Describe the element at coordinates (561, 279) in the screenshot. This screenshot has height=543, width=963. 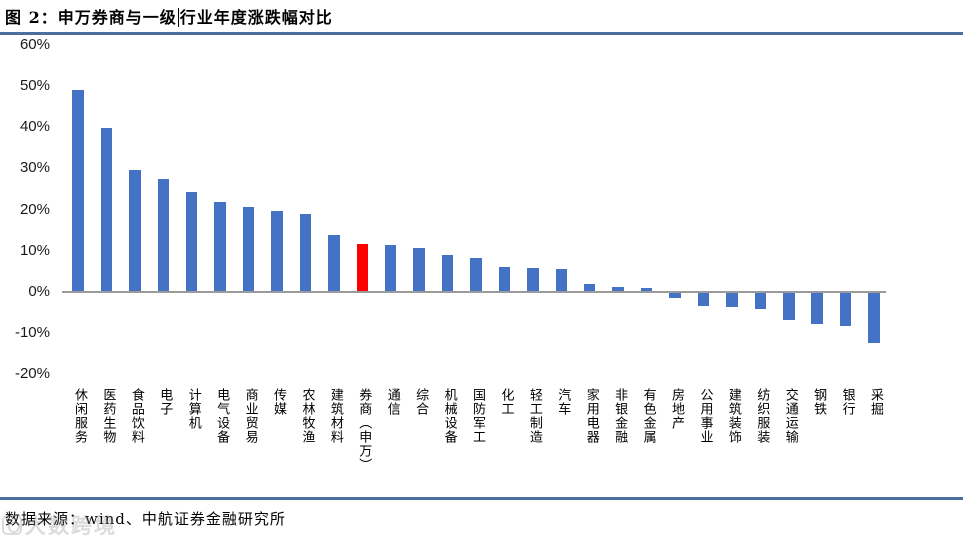
I see `bar-汽车` at that location.